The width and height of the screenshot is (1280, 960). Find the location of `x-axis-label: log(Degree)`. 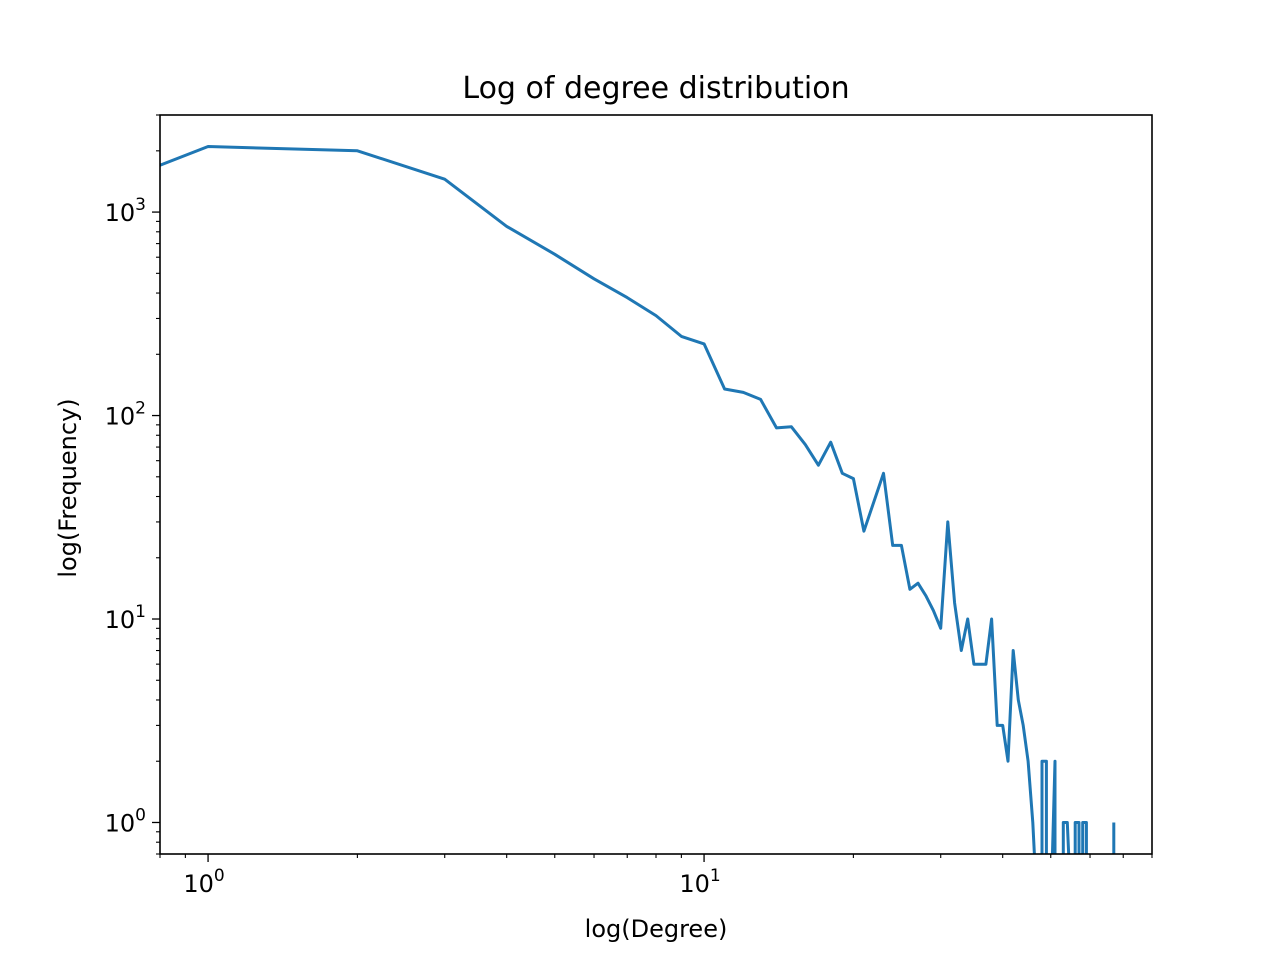

x-axis-label: log(Degree) is located at coordinates (656, 929).